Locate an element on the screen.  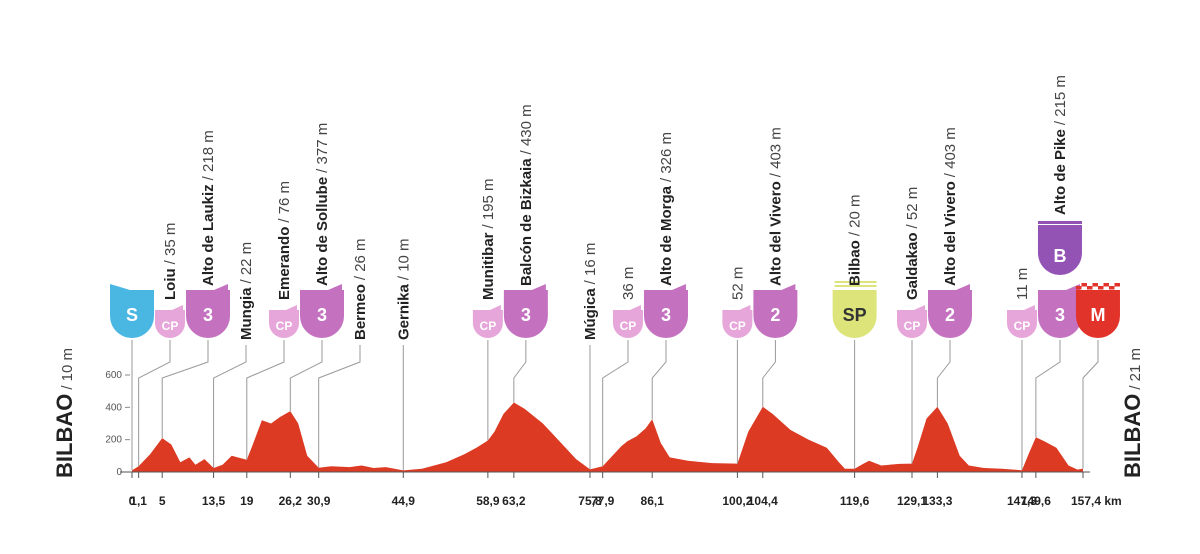
x-tick-label: 63,2 is located at coordinates (514, 501).